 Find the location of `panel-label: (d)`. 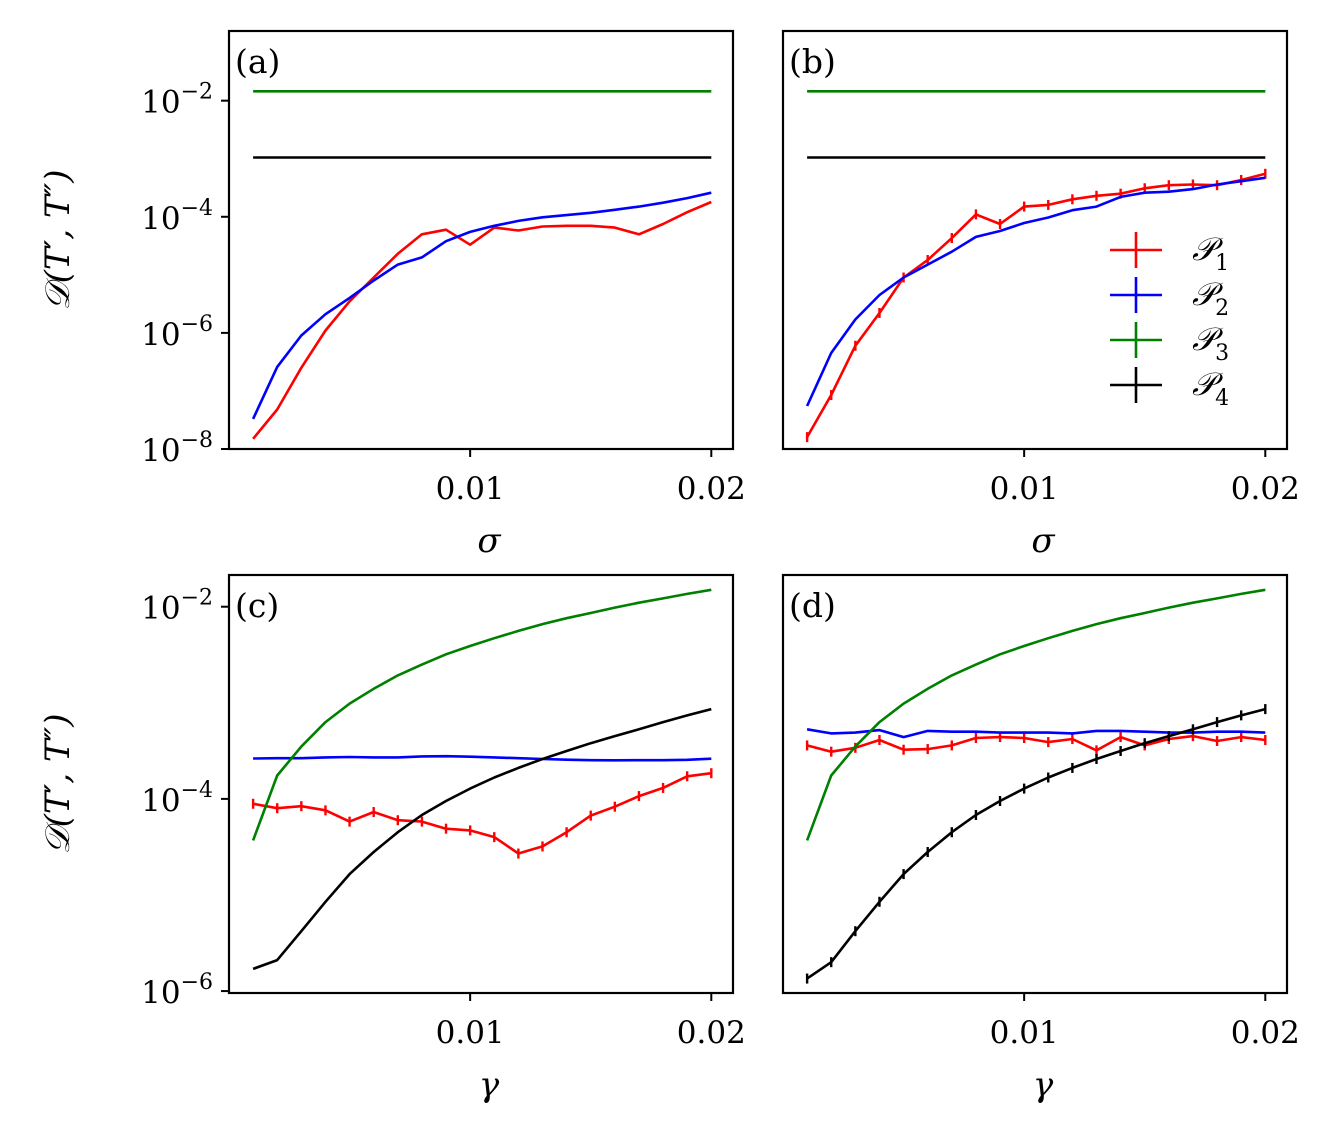

panel-label: (d) is located at coordinates (812, 605).